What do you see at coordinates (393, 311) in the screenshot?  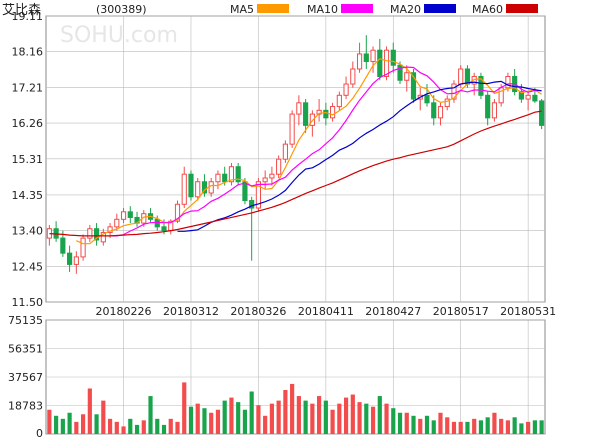 I see `date-tick-label: 20180427` at bounding box center [393, 311].